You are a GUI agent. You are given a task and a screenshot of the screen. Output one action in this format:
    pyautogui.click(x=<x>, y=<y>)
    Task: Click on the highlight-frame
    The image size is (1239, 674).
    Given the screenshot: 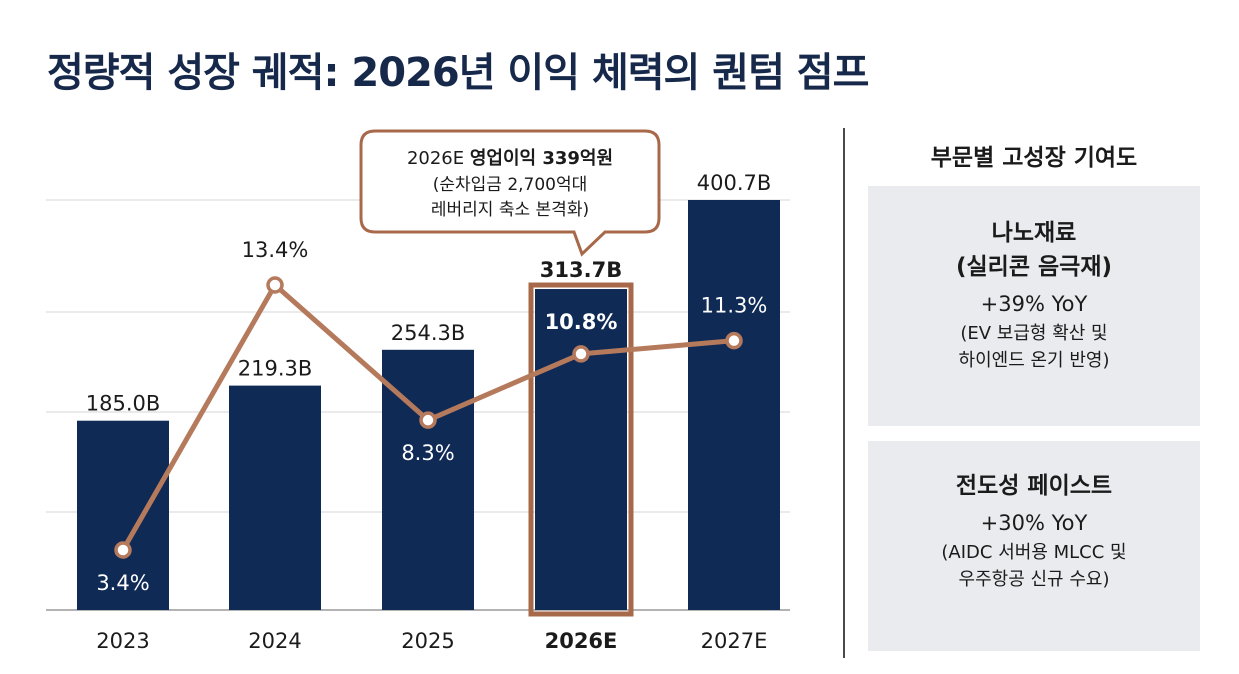 What is the action you would take?
    pyautogui.click(x=581, y=449)
    